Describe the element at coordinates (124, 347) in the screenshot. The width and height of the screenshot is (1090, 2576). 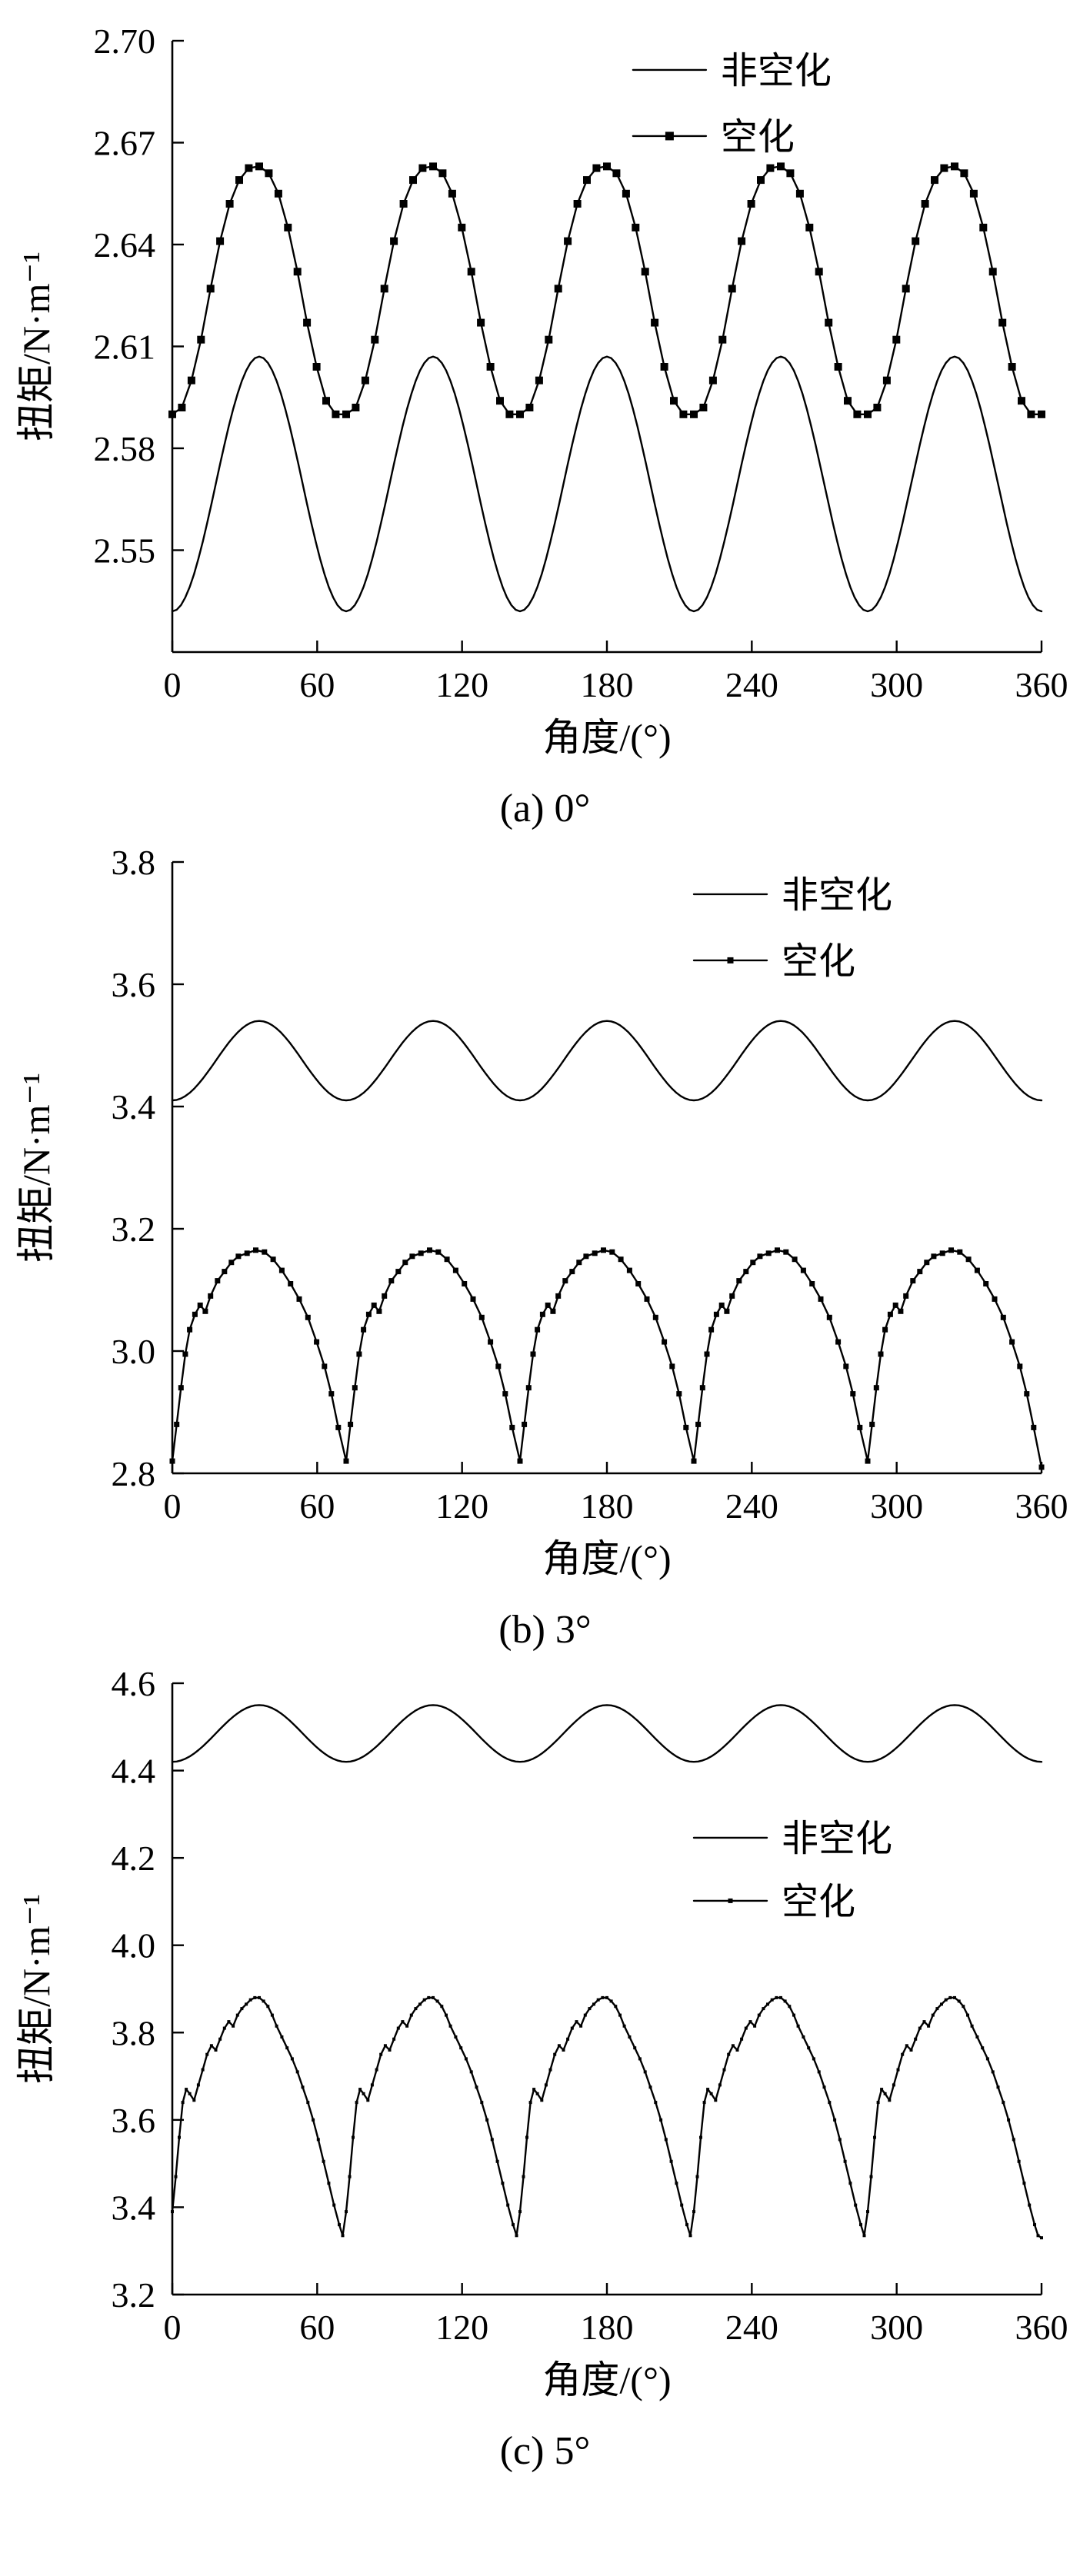
I see `y-tick-label: 2.61` at that location.